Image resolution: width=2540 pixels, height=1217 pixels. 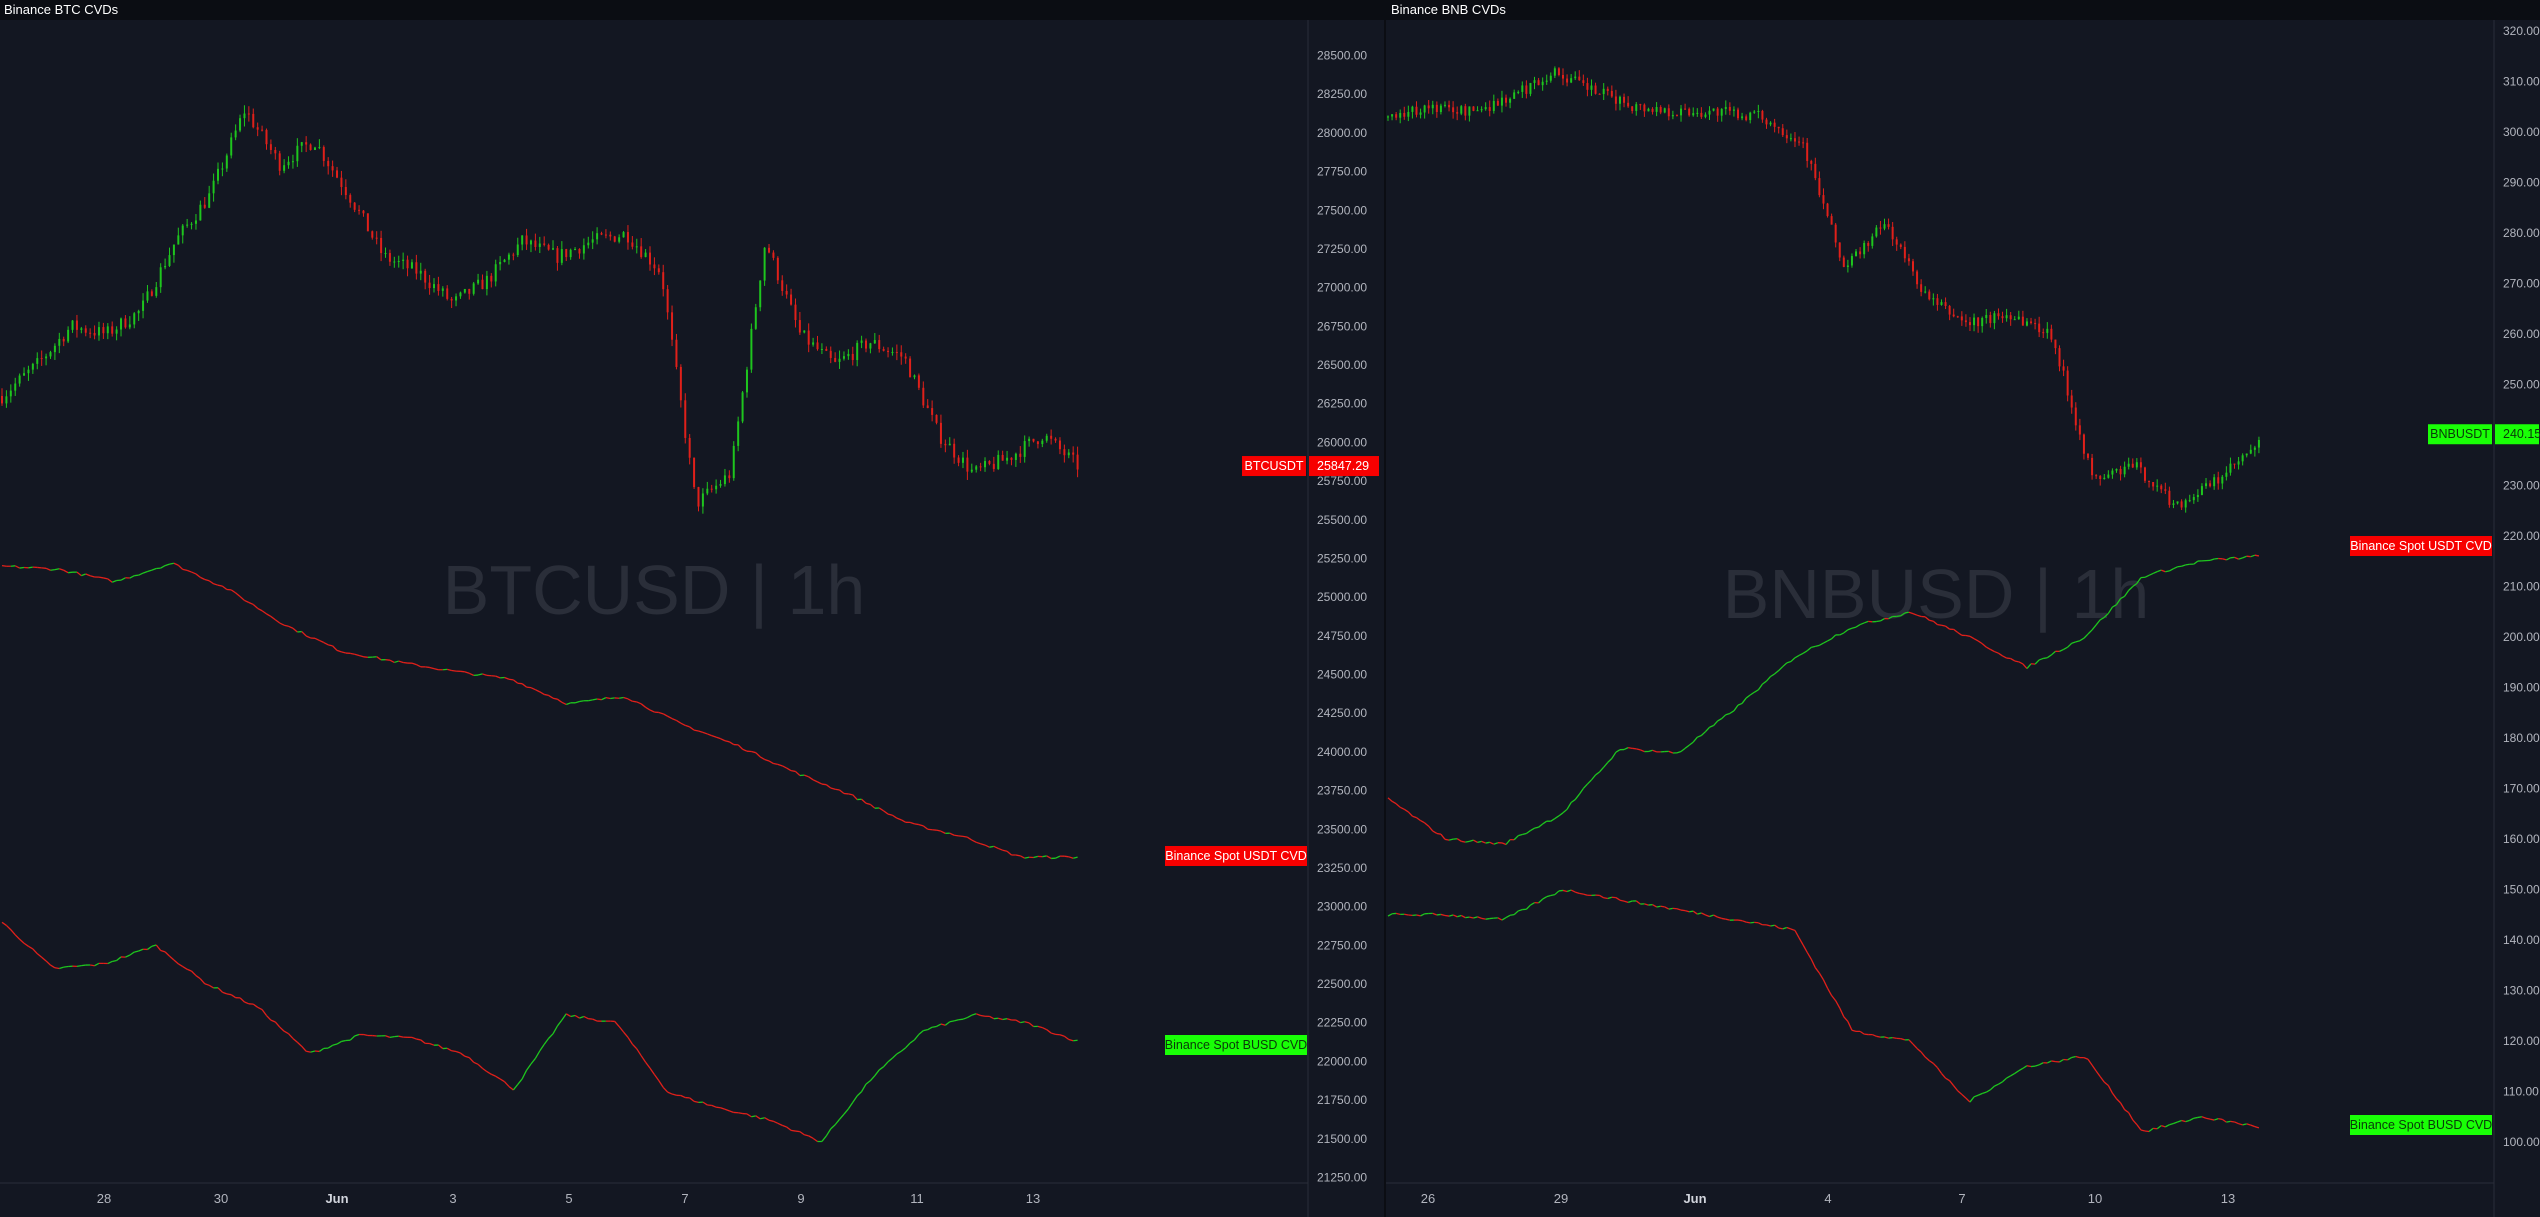 I want to click on panel-divider, so click(x=1385, y=618).